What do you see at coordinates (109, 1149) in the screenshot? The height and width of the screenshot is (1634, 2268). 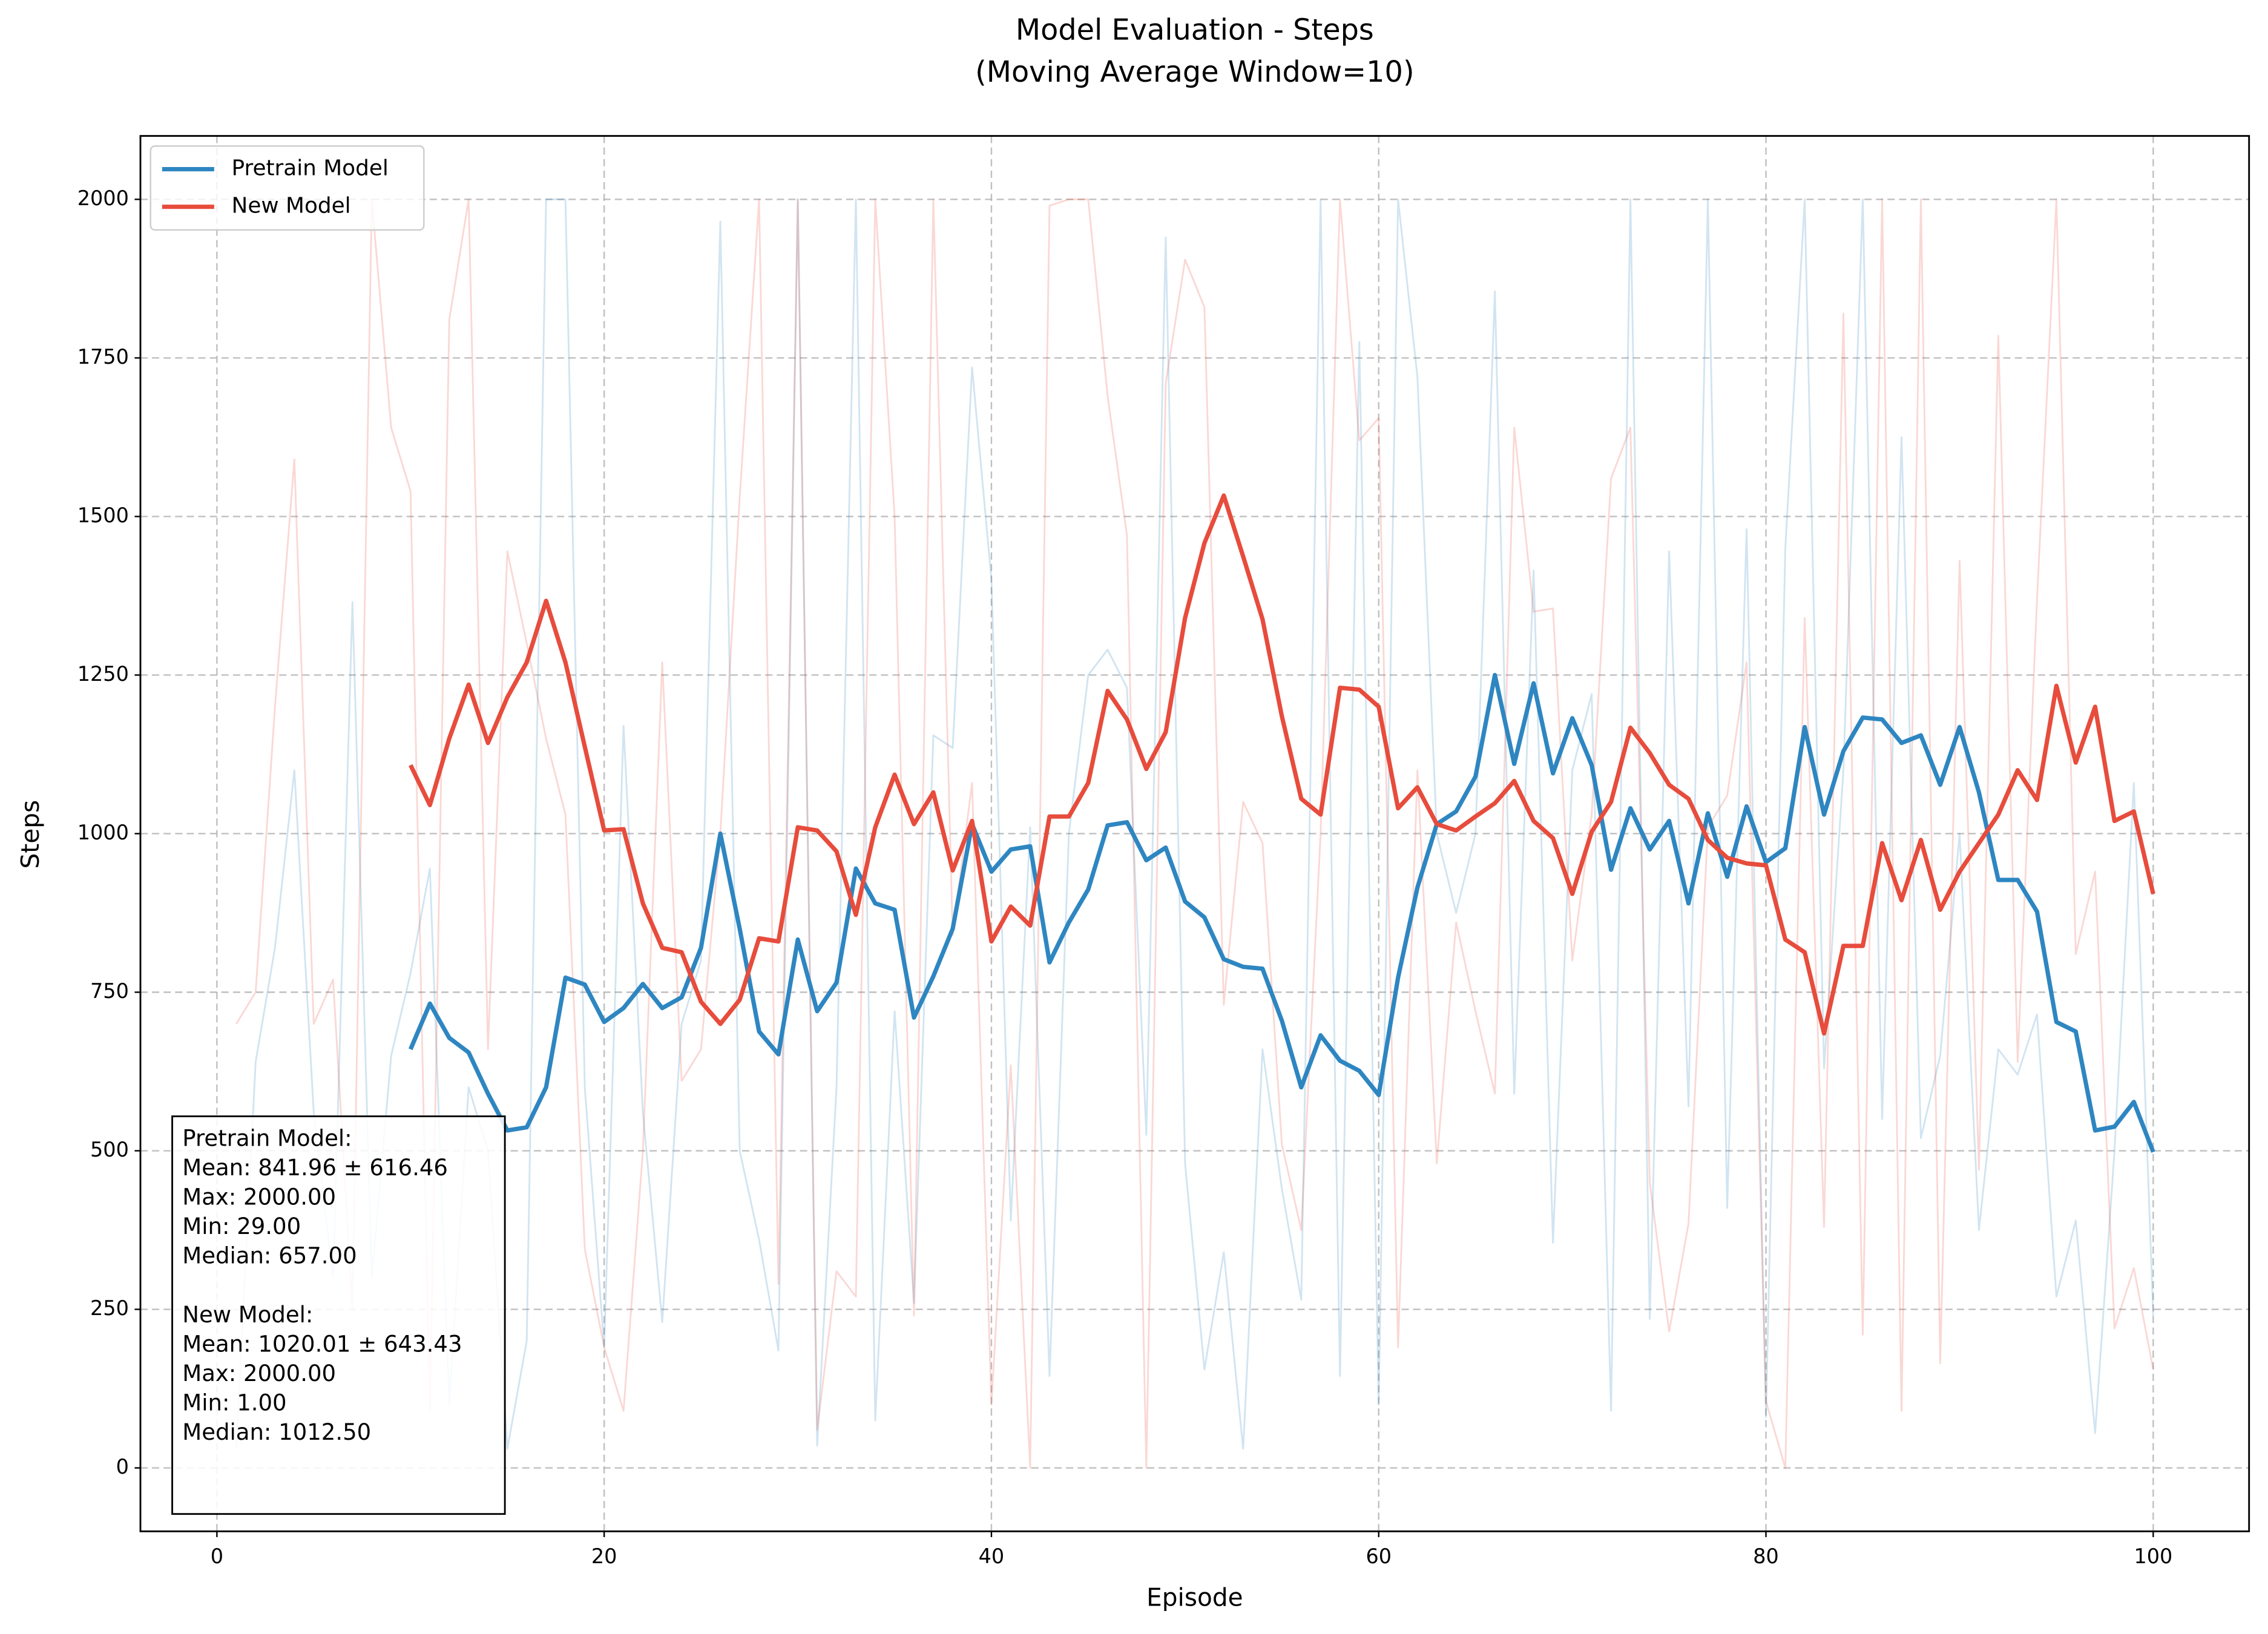 I see `y-tick-label: 500` at bounding box center [109, 1149].